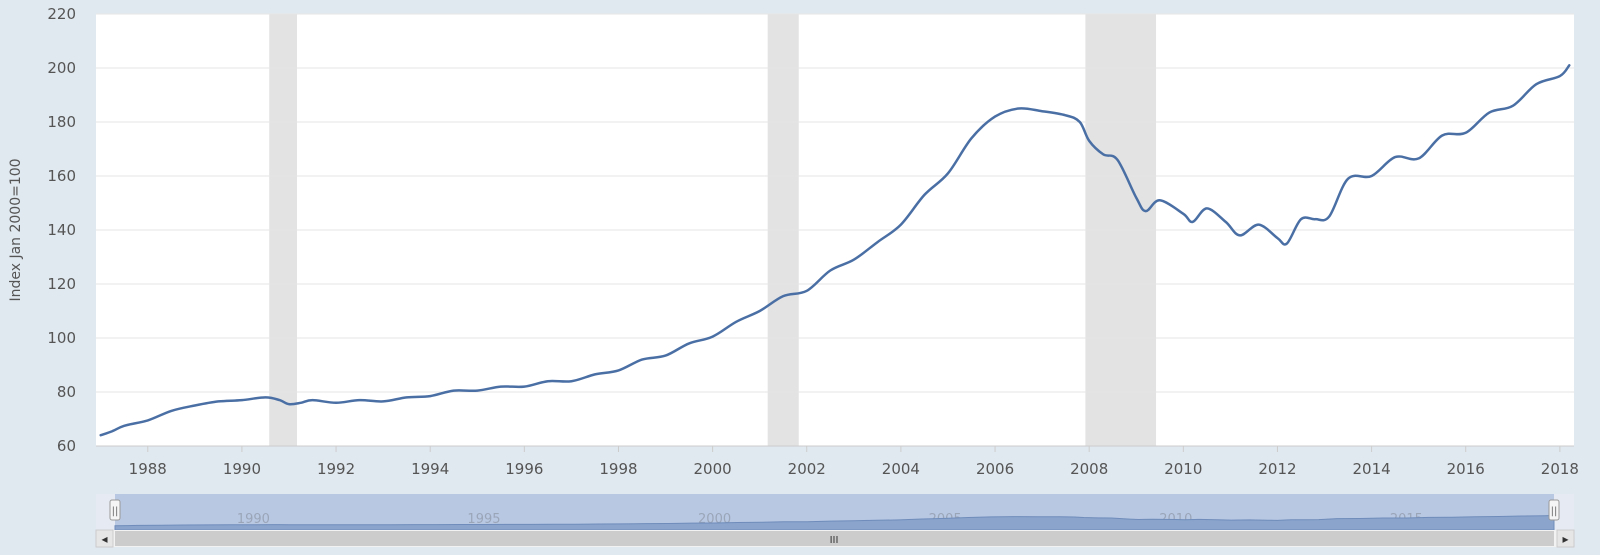  I want to click on x-tick-label: 2006, so click(995, 469).